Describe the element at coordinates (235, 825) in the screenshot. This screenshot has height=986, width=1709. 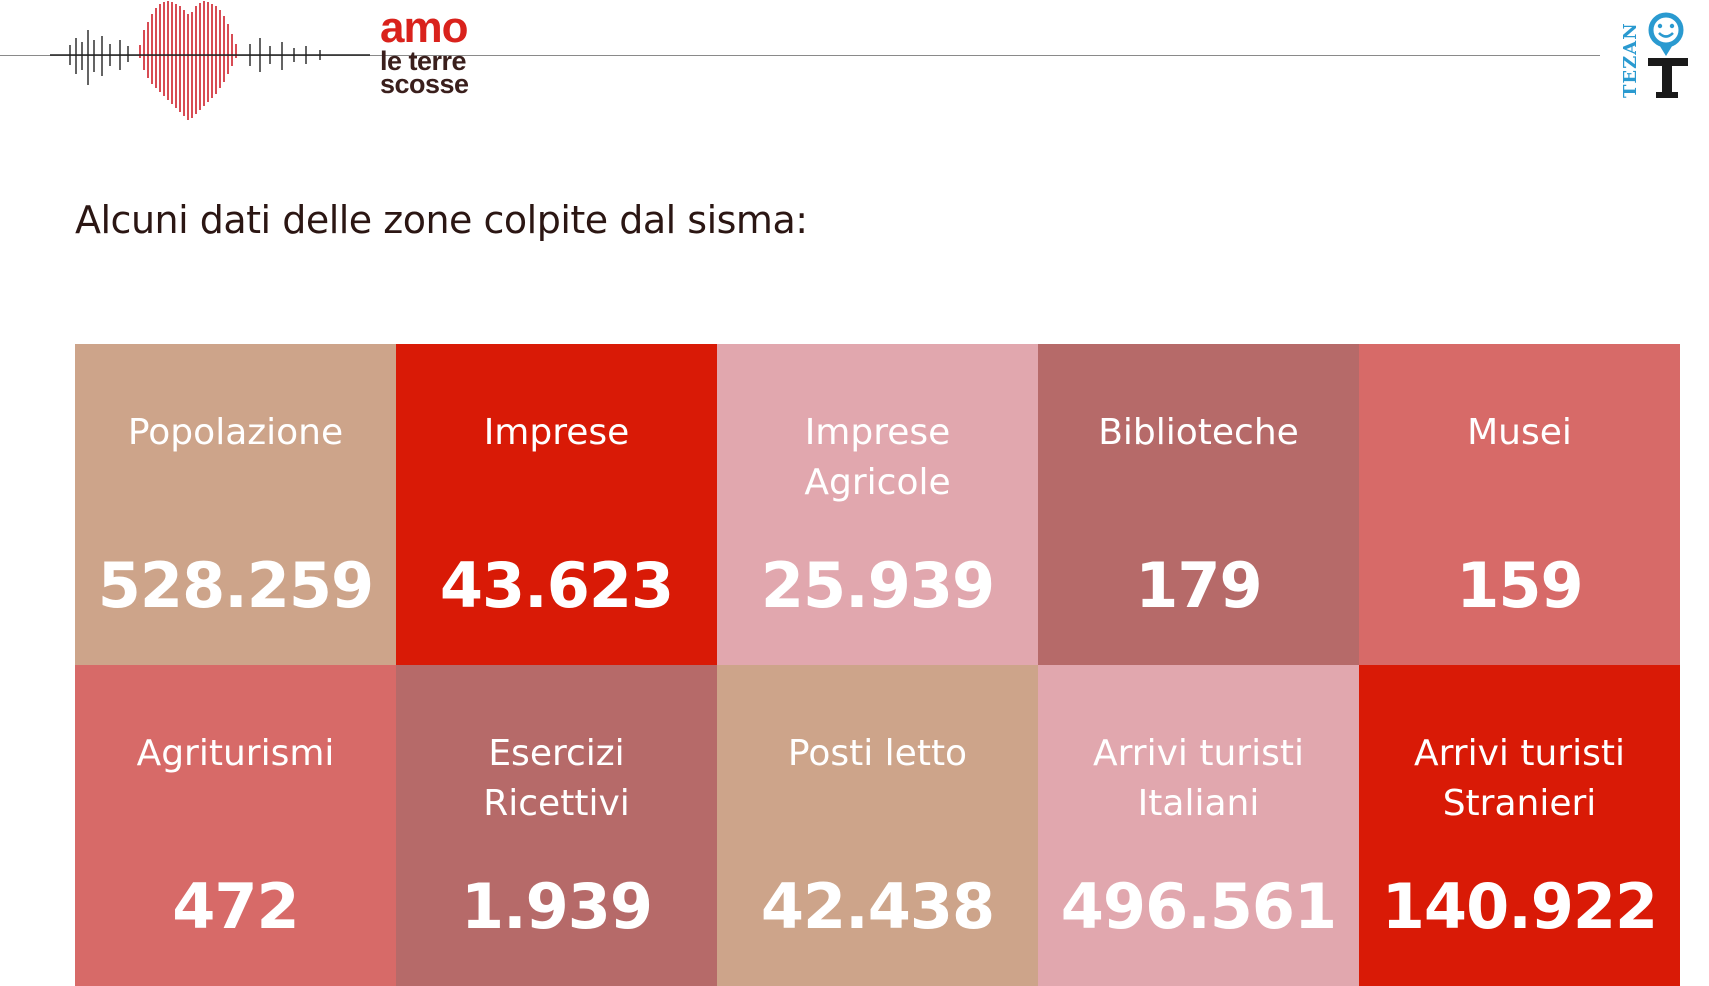
I see `stat-tile-agriturismi: Agriturismi 472` at that location.